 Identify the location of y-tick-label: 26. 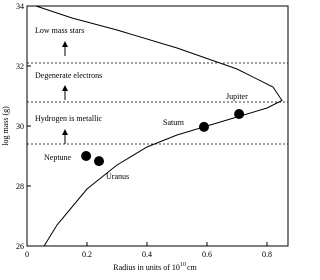
(20, 246).